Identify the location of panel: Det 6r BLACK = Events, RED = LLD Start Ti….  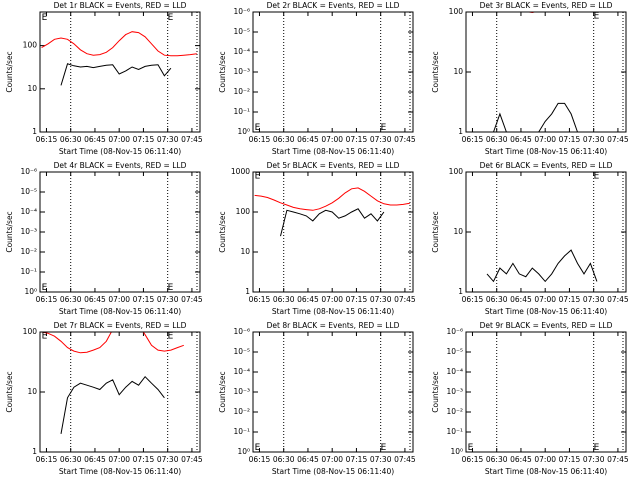
(530, 238).